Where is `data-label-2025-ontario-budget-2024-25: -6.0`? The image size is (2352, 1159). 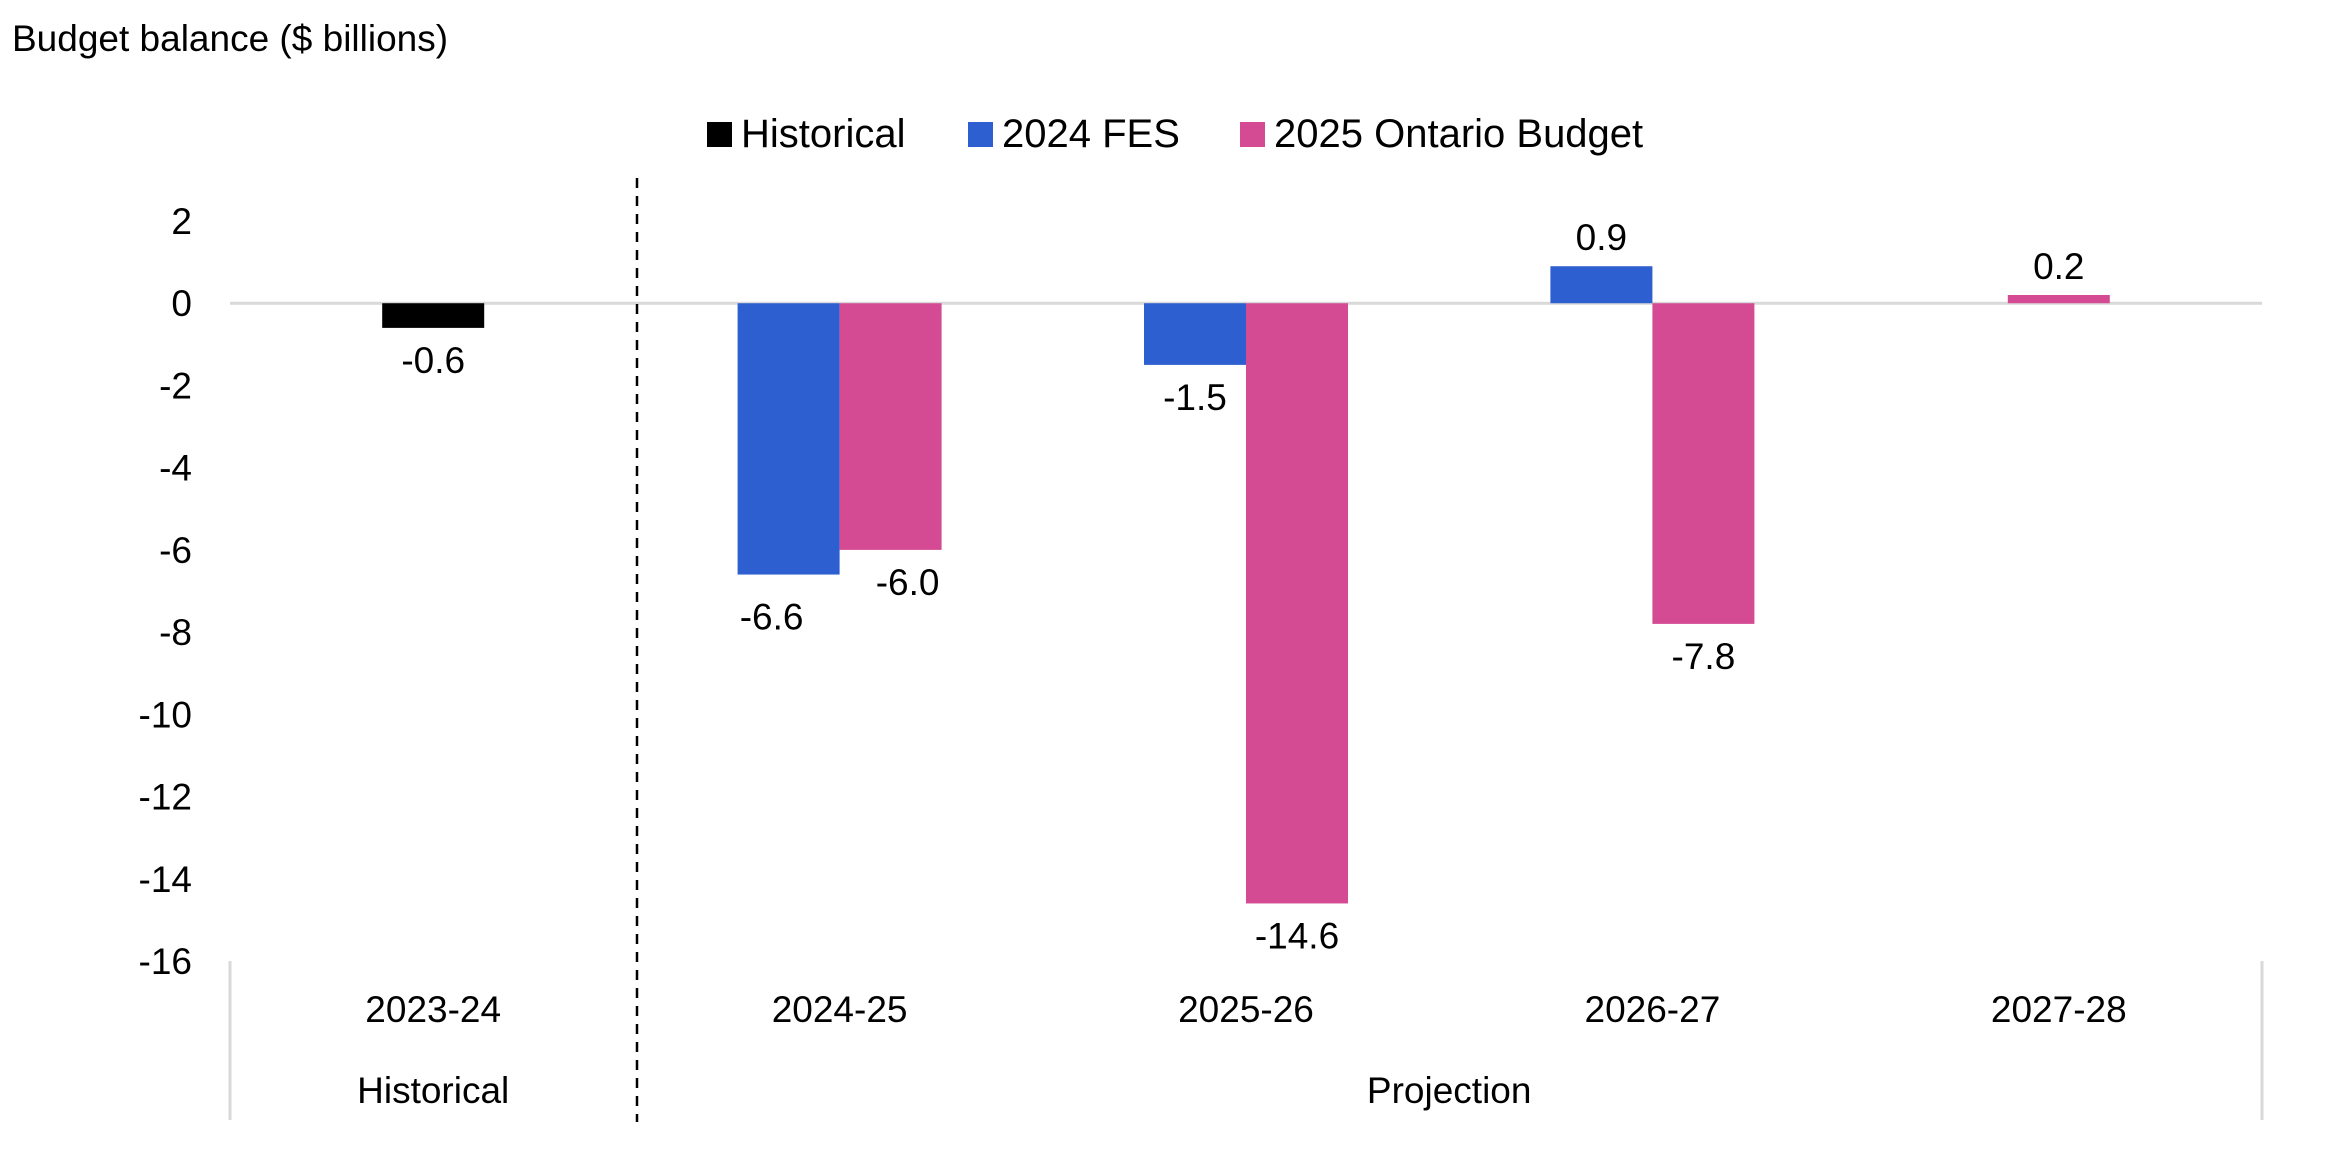
data-label-2025-ontario-budget-2024-25: -6.0 is located at coordinates (908, 582).